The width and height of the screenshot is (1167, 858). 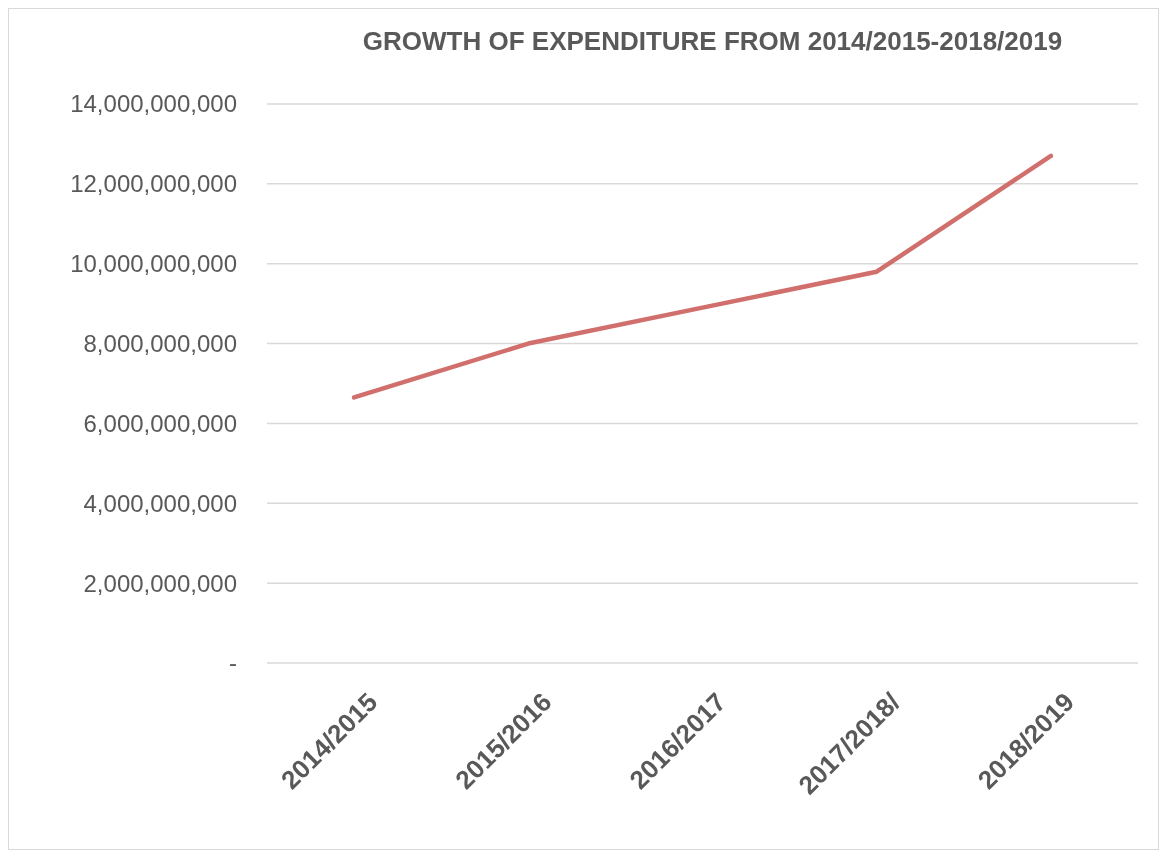 I want to click on y-tick-label: 8,000,000,000, so click(x=160, y=343).